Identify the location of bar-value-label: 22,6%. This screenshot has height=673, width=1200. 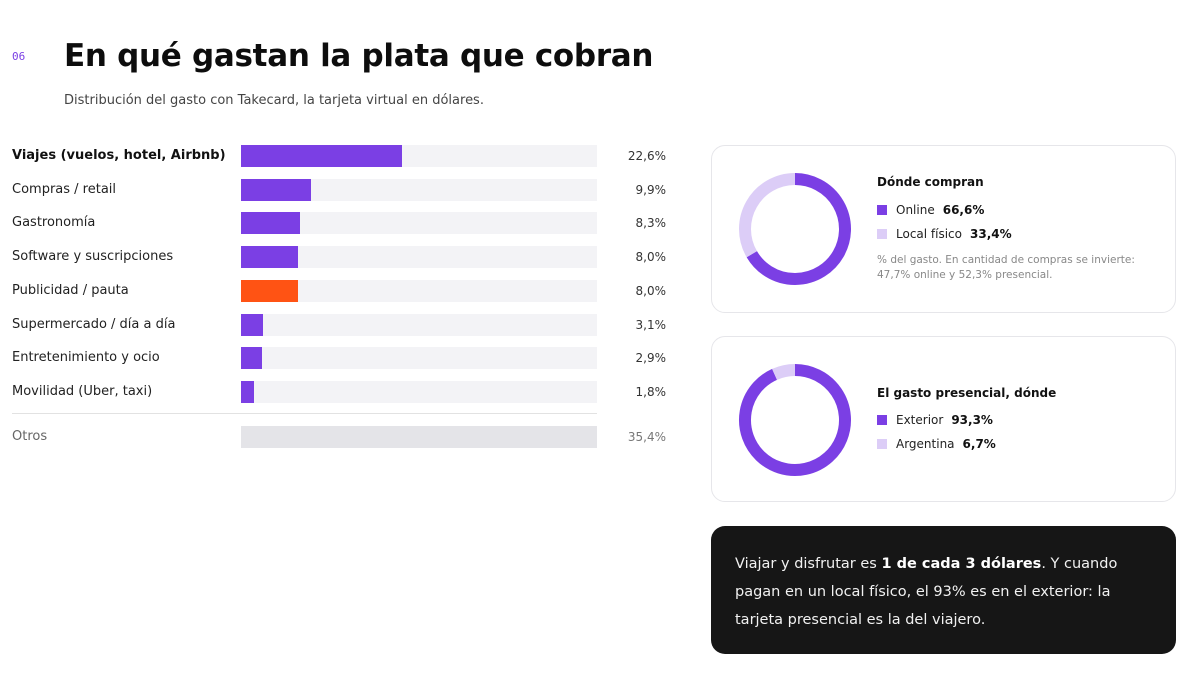
(646, 156).